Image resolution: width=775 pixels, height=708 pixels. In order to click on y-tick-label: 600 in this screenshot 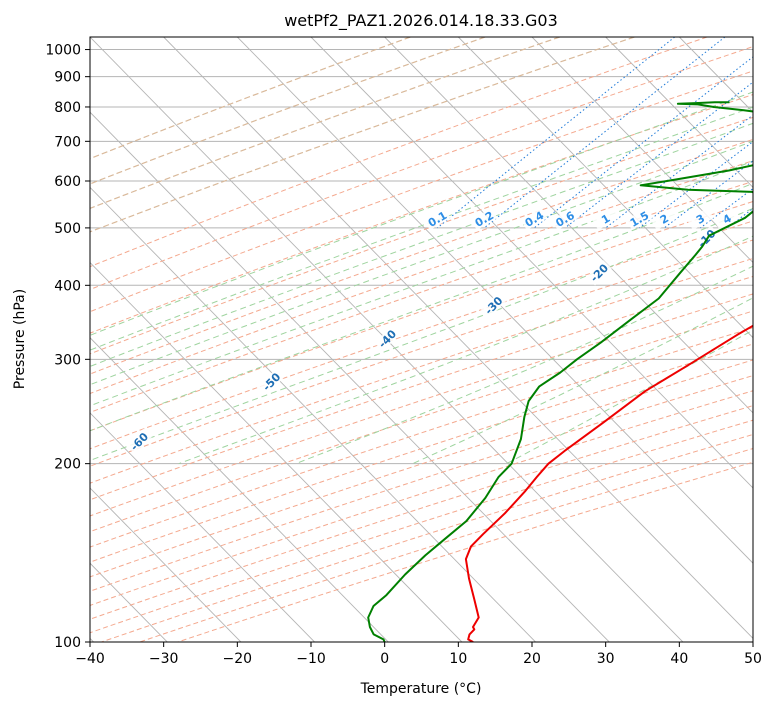, I will do `click(67, 182)`.